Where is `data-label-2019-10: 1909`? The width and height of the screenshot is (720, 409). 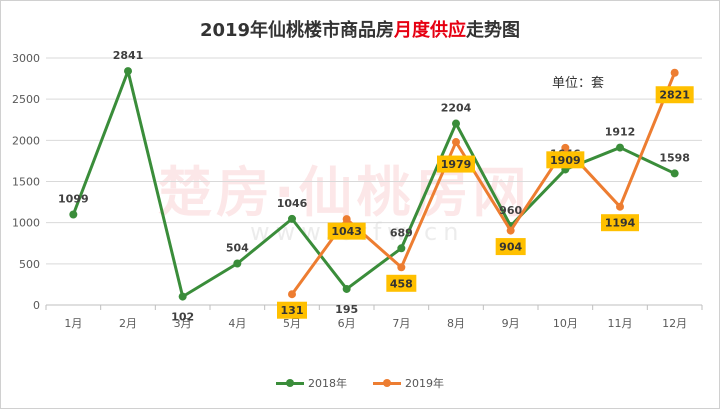 data-label-2019-10: 1909 is located at coordinates (565, 160).